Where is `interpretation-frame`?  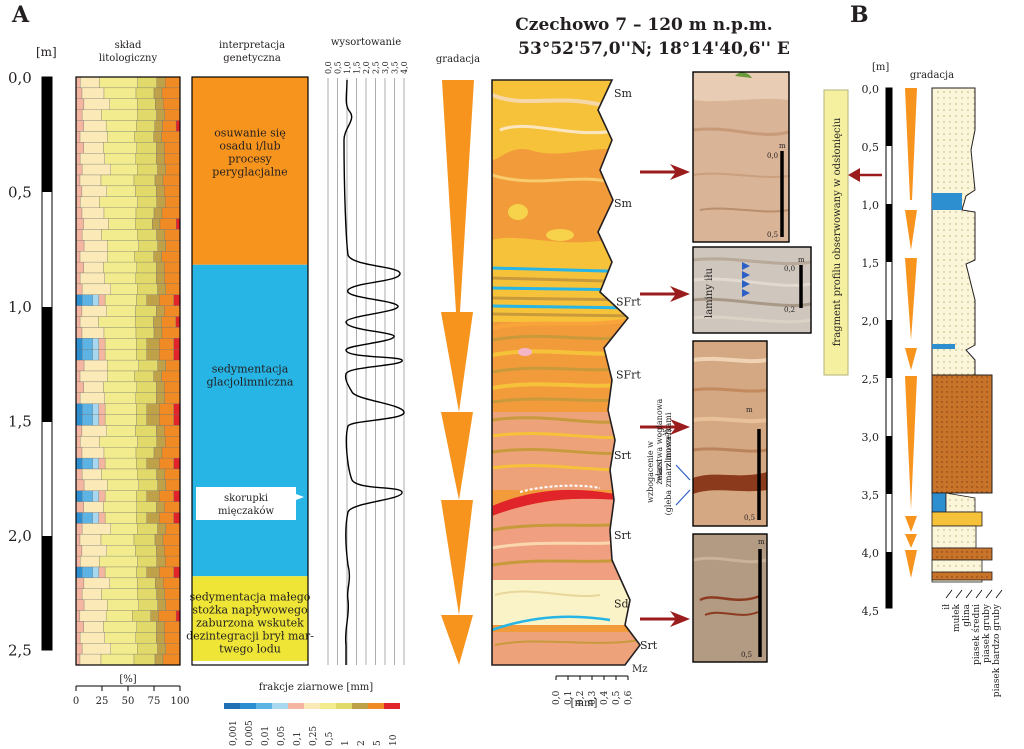 interpretation-frame is located at coordinates (250, 371).